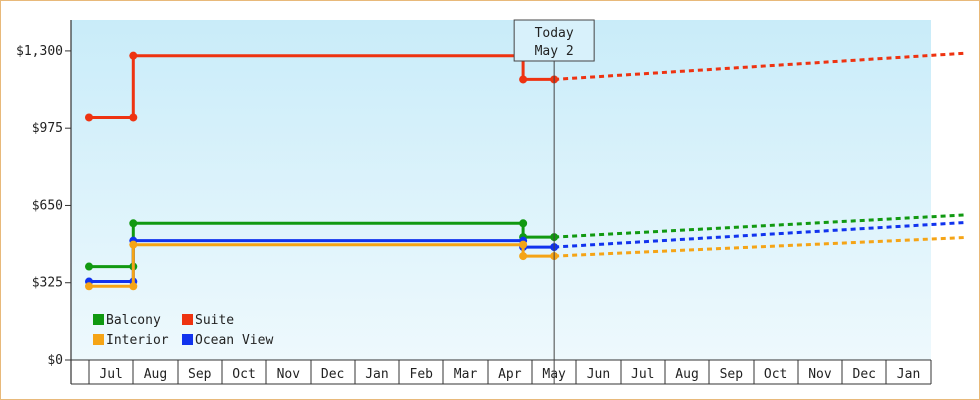 The width and height of the screenshot is (980, 400). What do you see at coordinates (47, 205) in the screenshot?
I see `y-tick-label: $650` at bounding box center [47, 205].